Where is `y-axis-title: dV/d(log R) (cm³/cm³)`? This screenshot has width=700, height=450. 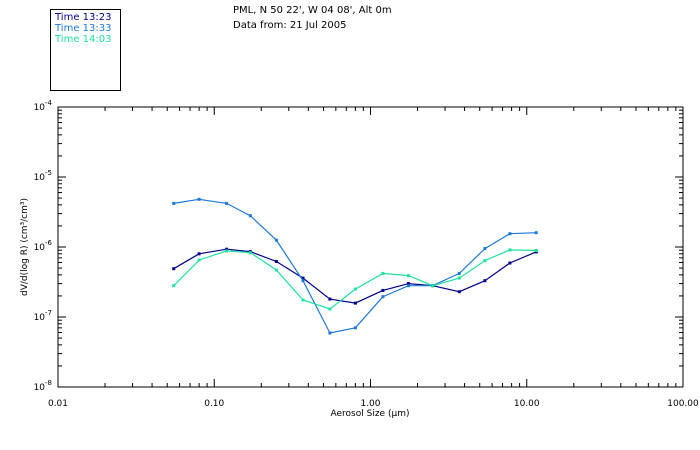
y-axis-title: dV/d(log R) (cm³/cm³) is located at coordinates (25, 247).